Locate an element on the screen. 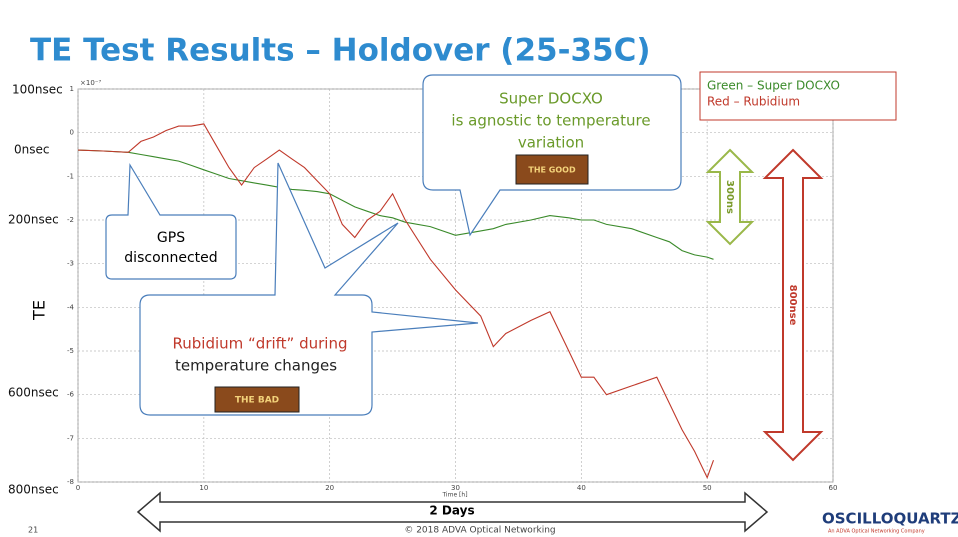 Image resolution: width=958 pixels, height=537 pixels. legend-entry: Green – Super DOCXO is located at coordinates (773, 86).